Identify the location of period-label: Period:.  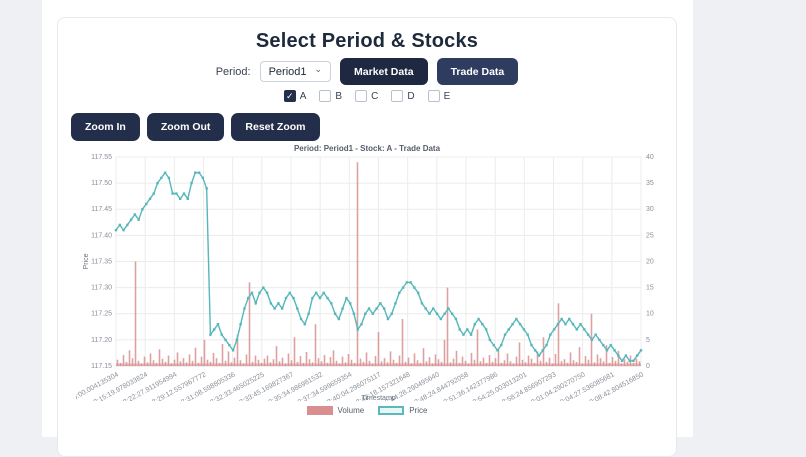
(233, 71).